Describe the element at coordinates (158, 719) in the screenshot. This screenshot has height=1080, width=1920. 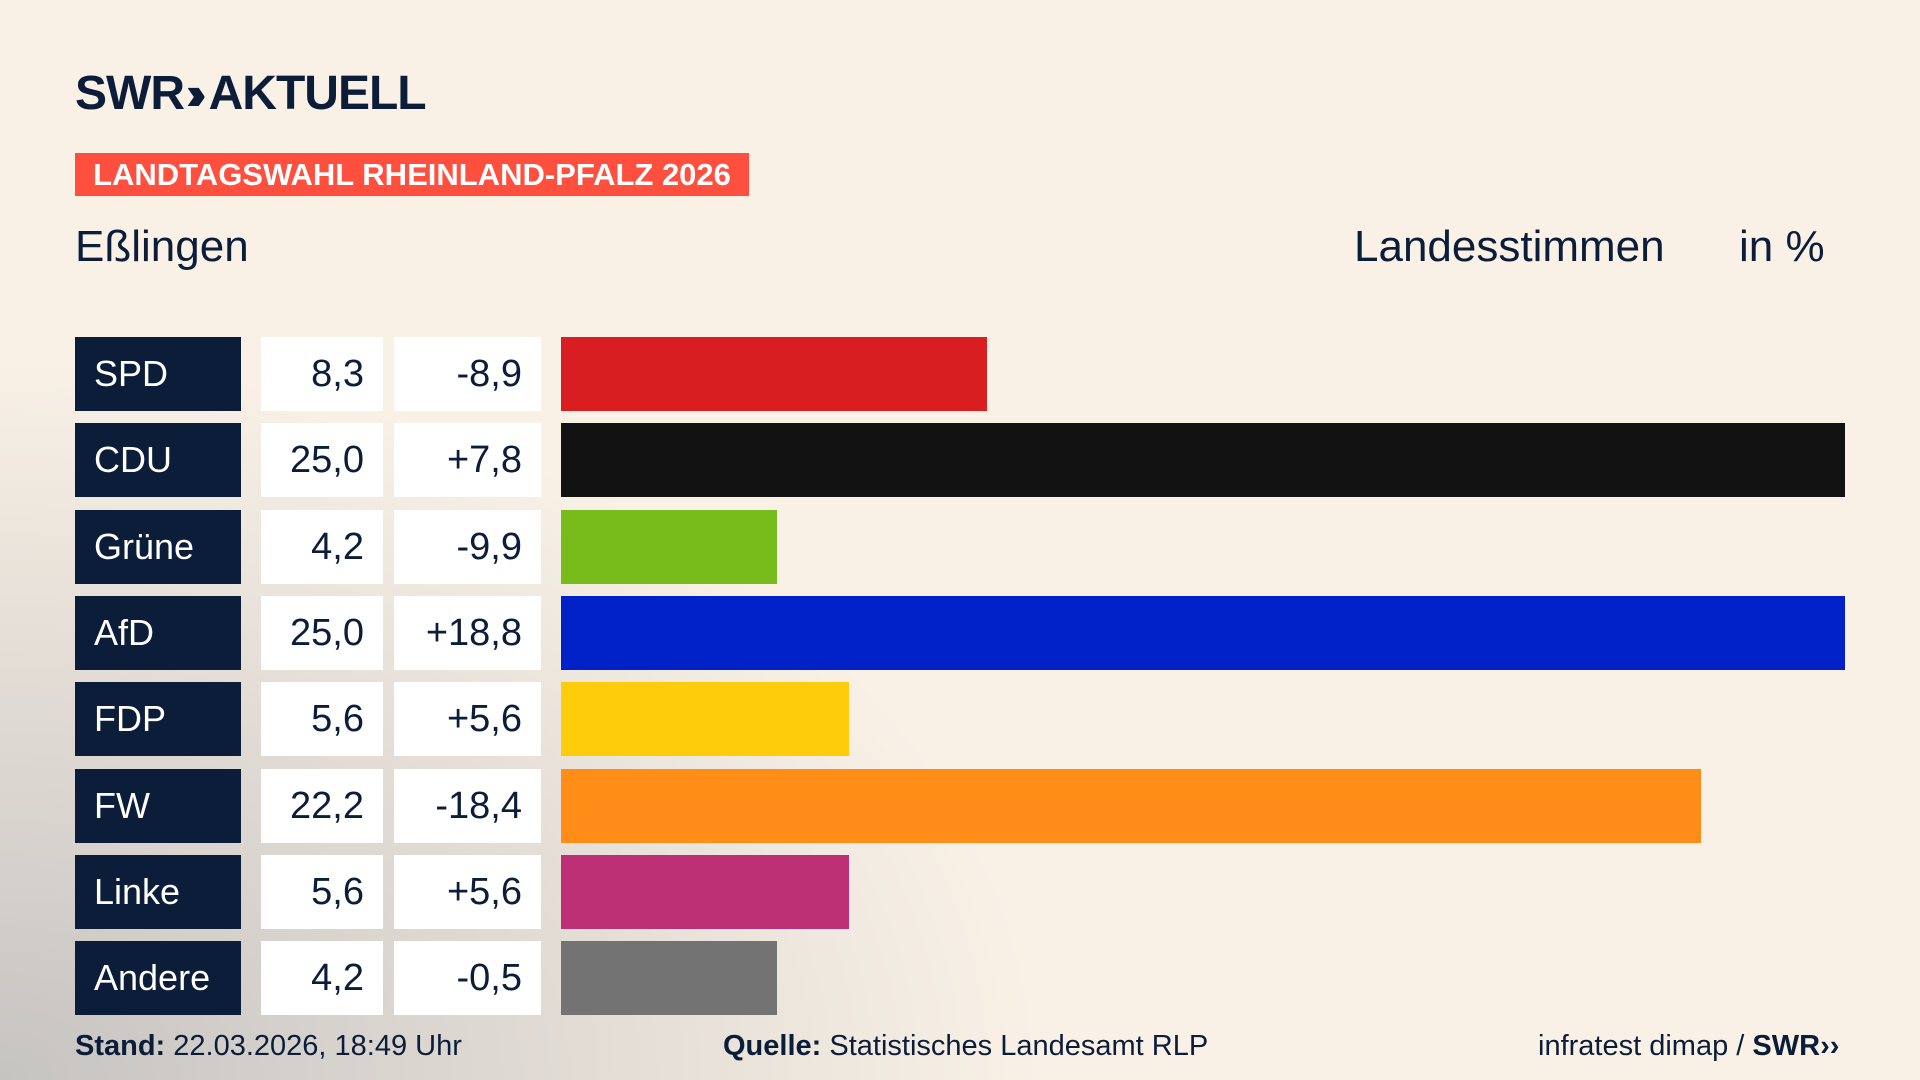
I see `party-label: FDP` at that location.